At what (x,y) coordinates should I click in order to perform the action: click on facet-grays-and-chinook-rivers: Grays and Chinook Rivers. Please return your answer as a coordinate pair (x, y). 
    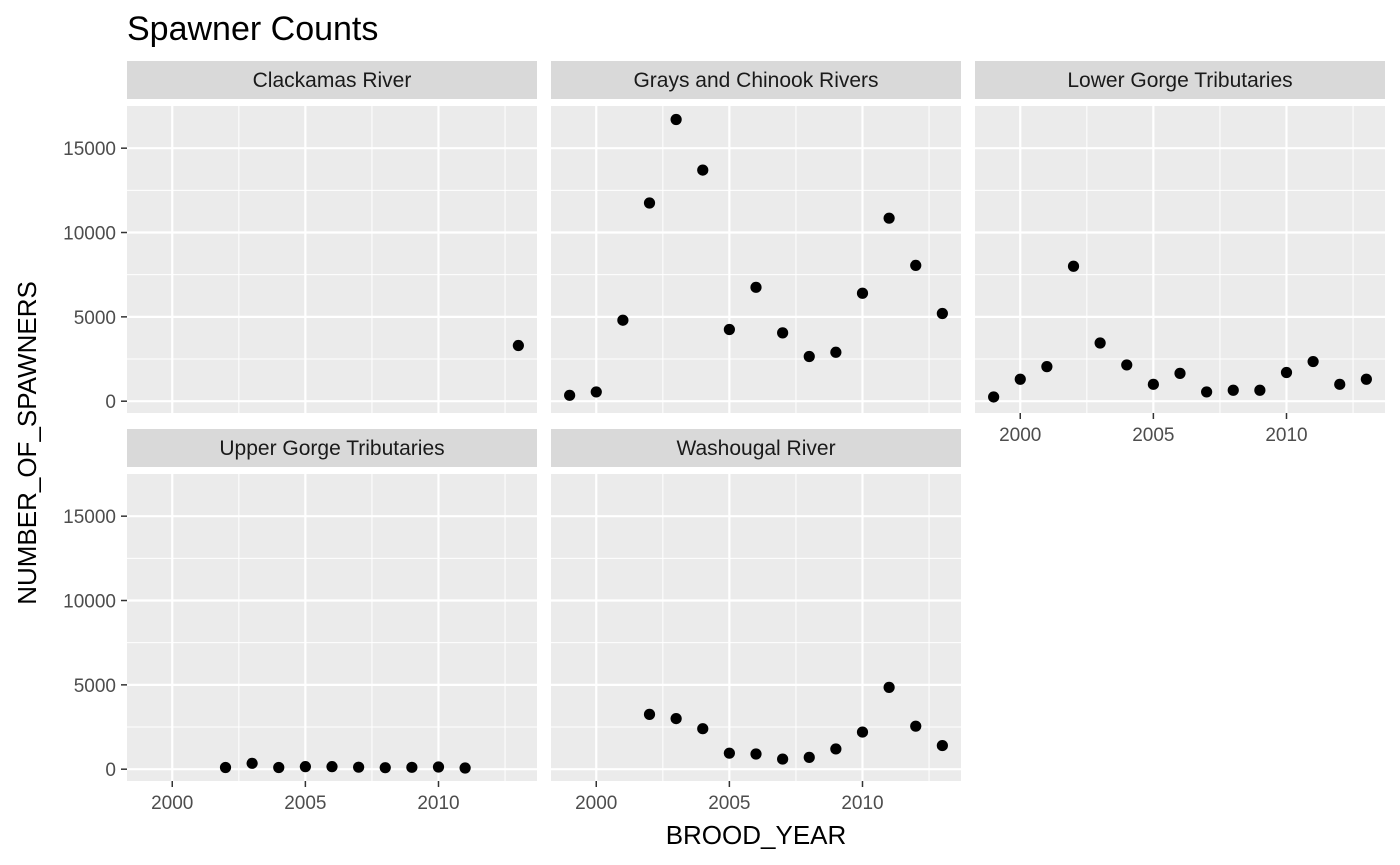
    Looking at the image, I should click on (756, 237).